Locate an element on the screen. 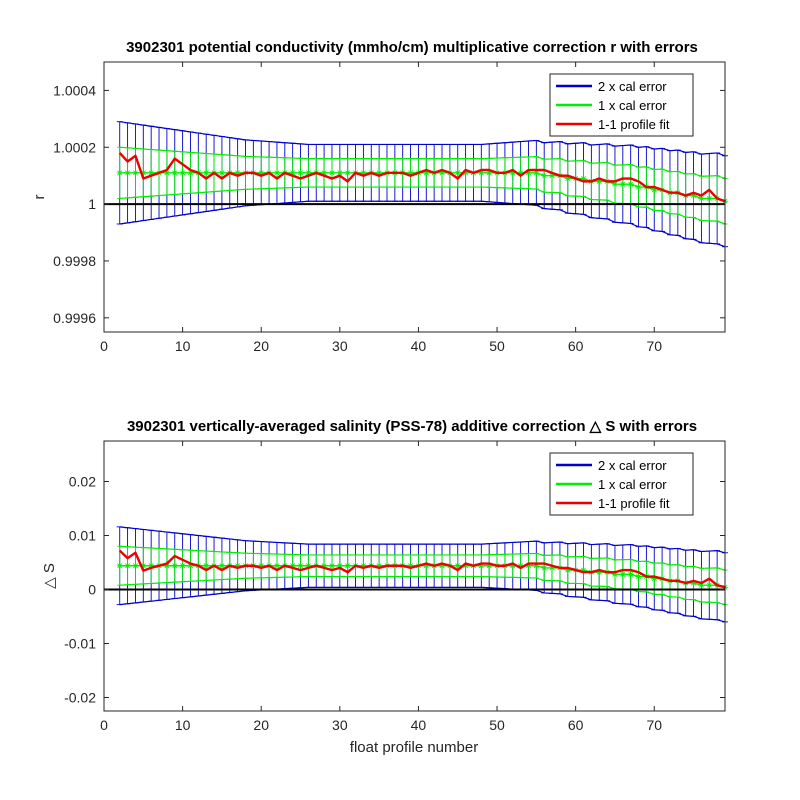 The width and height of the screenshot is (800, 800). bottom-2x-lower-line is located at coordinates (422, 604).